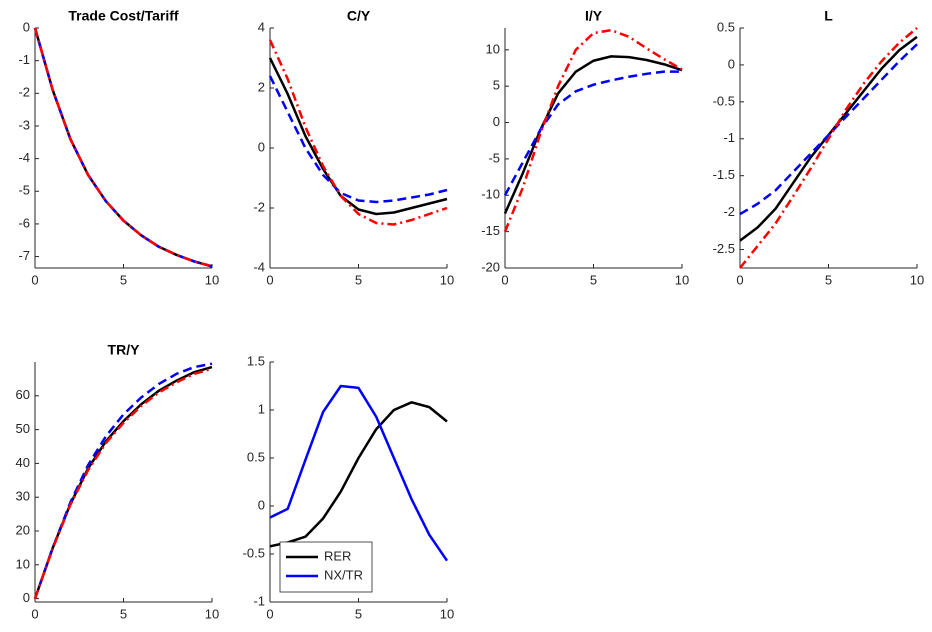 This screenshot has height=632, width=932. Describe the element at coordinates (261, 86) in the screenshot. I see `y-tick-label: 2` at that location.